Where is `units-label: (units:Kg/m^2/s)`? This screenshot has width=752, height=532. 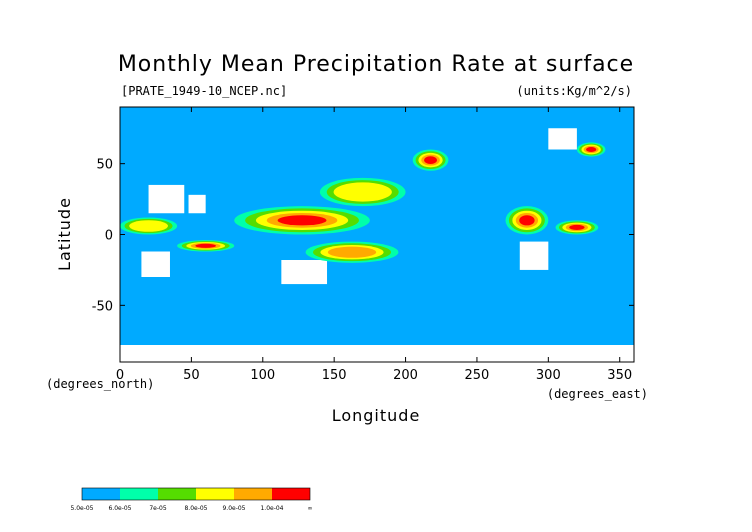 units-label: (units:Kg/m^2/s) is located at coordinates (574, 91).